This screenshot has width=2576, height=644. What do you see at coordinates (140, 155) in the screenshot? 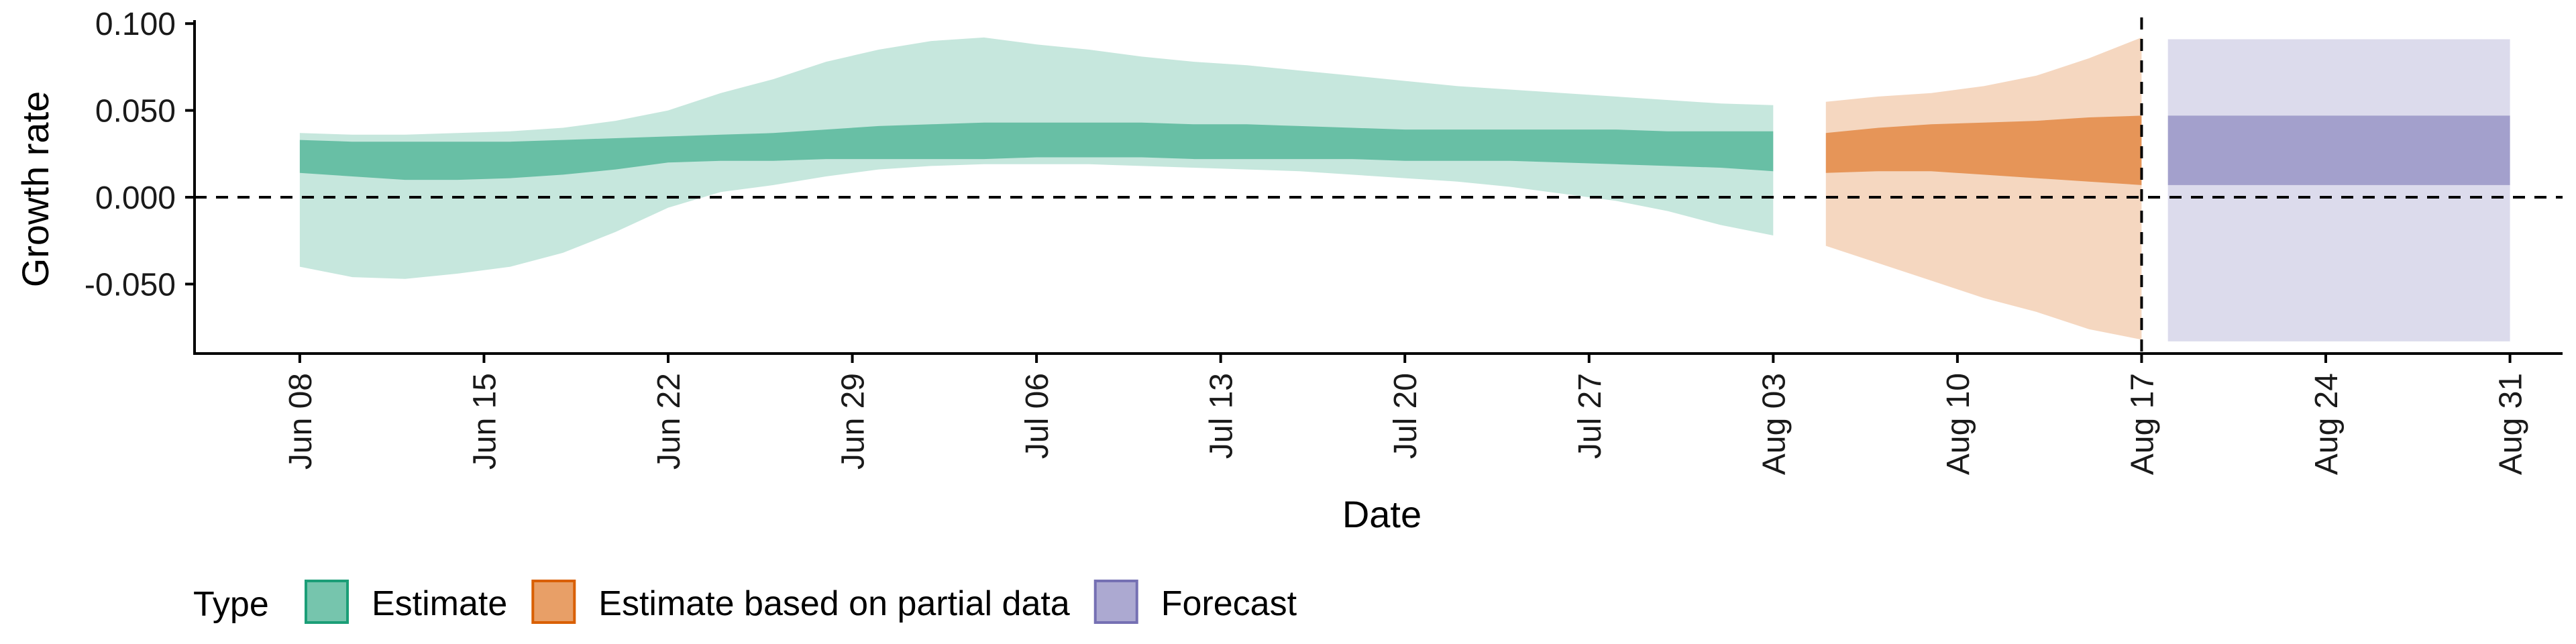
I see `y-ticks: 0.100 0.050 0.000 -0.050` at bounding box center [140, 155].